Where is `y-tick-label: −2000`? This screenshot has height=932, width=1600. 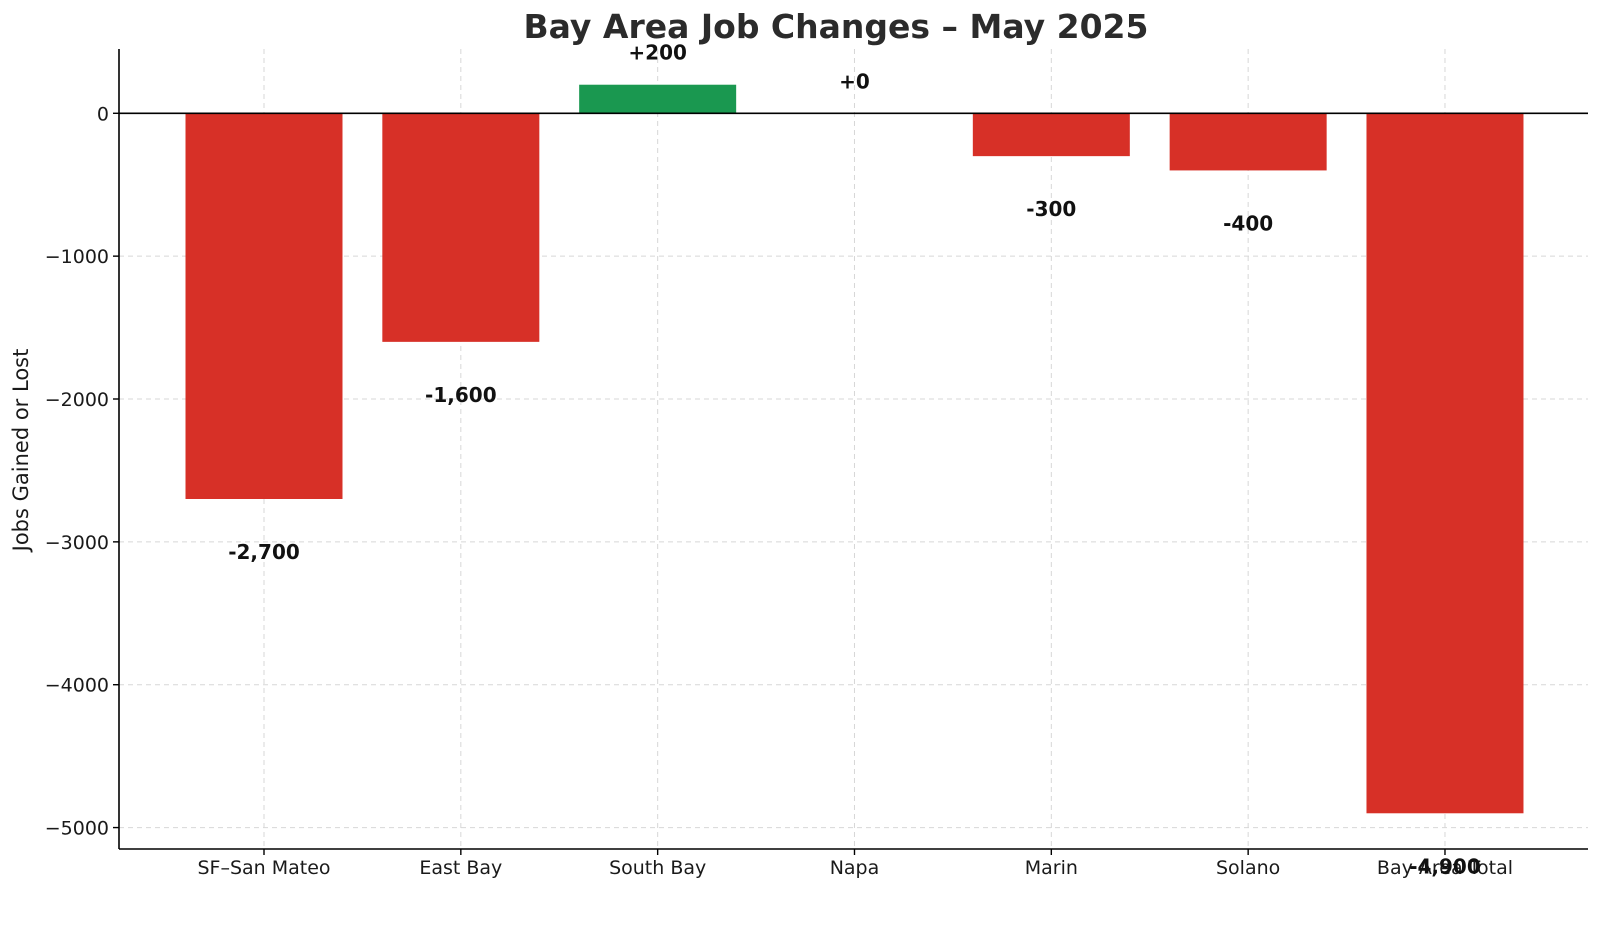 y-tick-label: −2000 is located at coordinates (77, 400).